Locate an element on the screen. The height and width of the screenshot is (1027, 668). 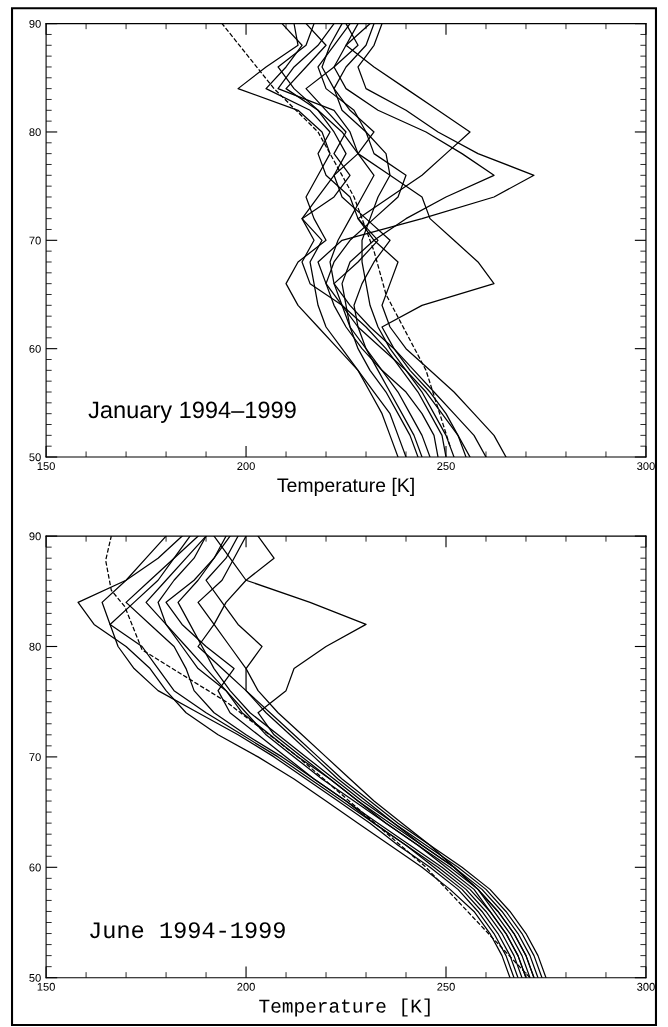
annotation: June 1994-1999 is located at coordinates (187, 930).